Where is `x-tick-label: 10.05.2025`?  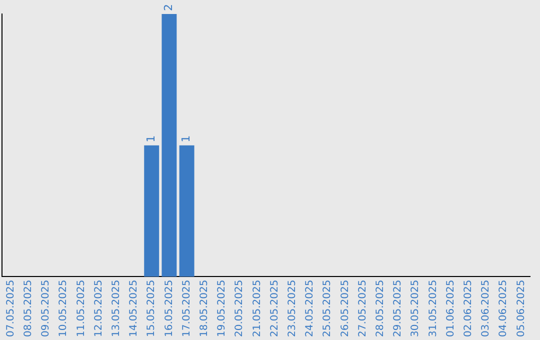
x-tick-label: 10.05.2025 is located at coordinates (64, 309).